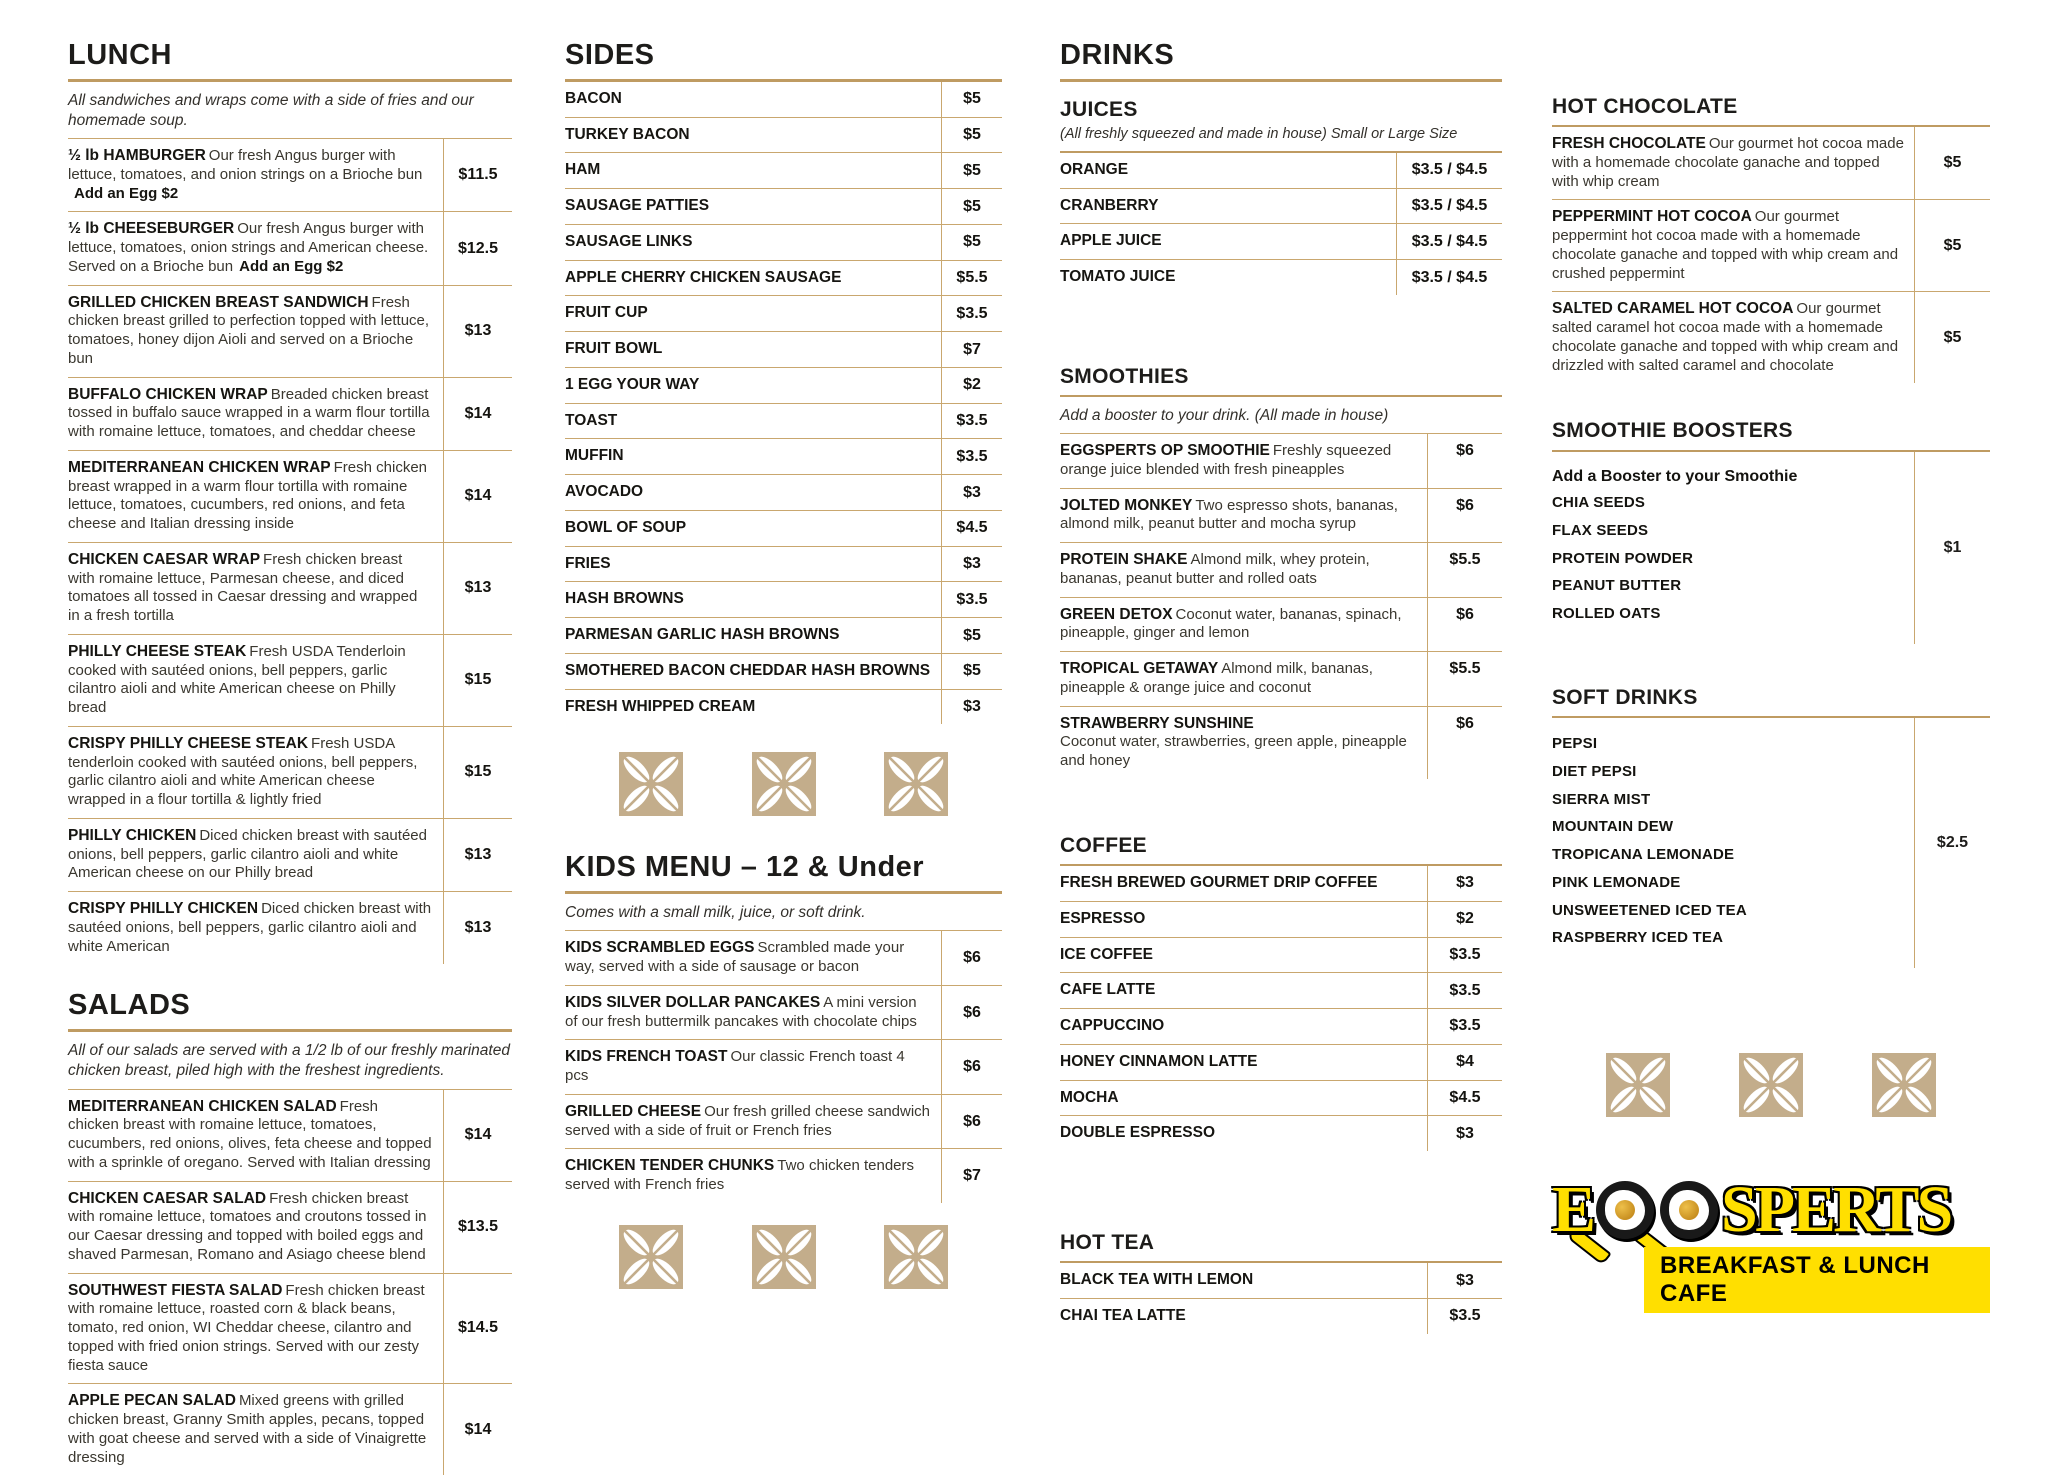 The width and height of the screenshot is (2048, 1475). I want to click on logo-letters-sperts: SPERTS, so click(1837, 1210).